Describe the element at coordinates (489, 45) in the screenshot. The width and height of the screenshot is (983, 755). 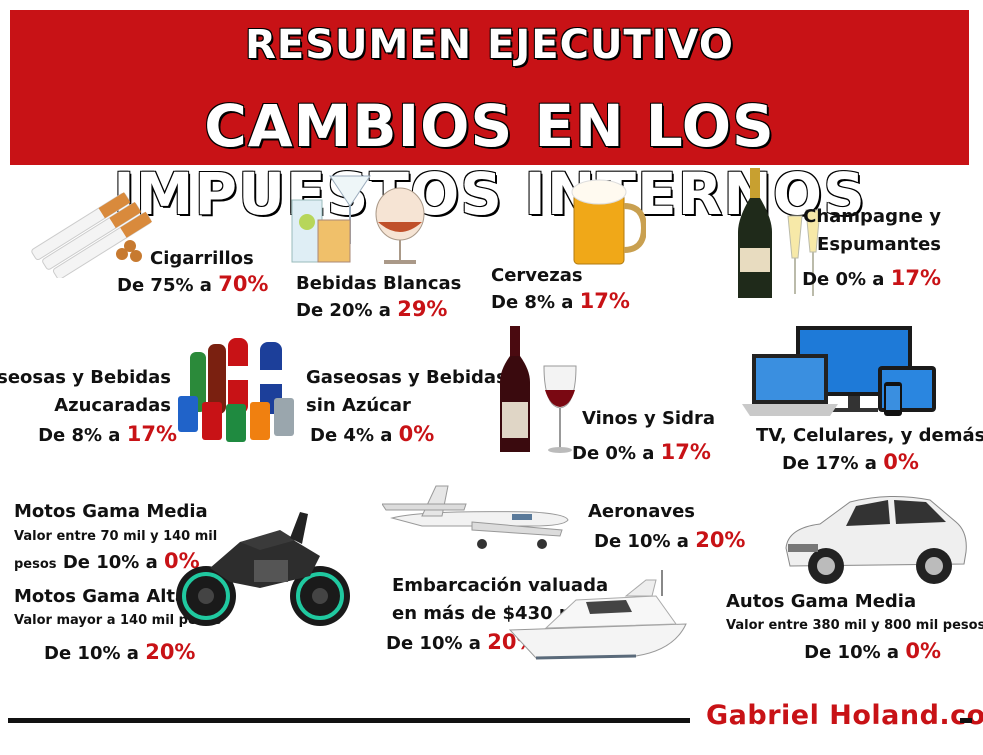
I see `header-title: Resumen Ejecutivo` at that location.